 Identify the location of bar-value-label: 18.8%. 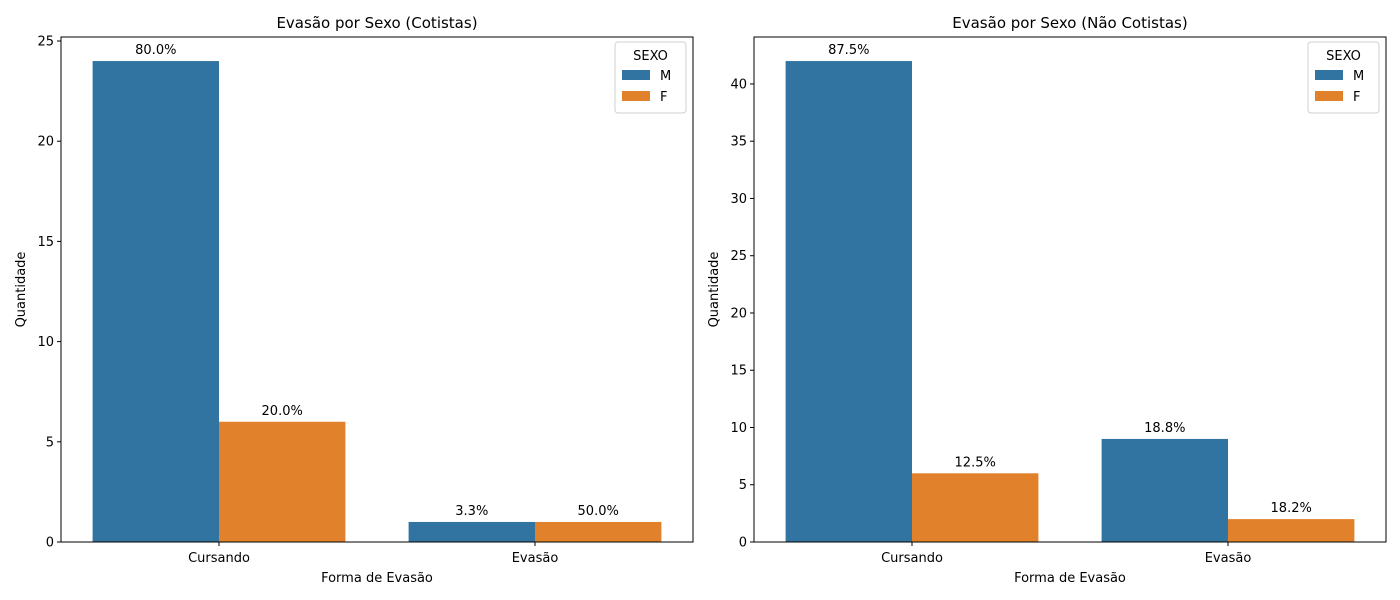
(1164, 428).